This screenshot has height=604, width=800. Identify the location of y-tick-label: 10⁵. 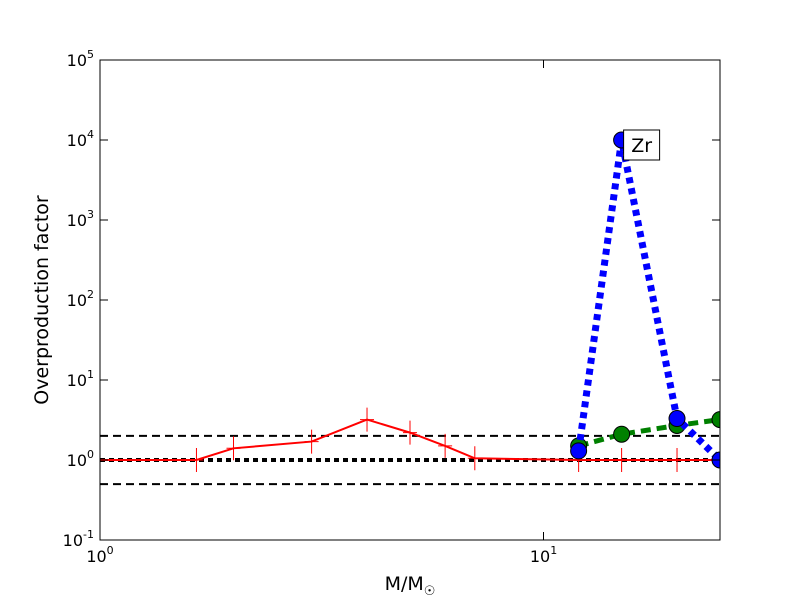
(80, 59).